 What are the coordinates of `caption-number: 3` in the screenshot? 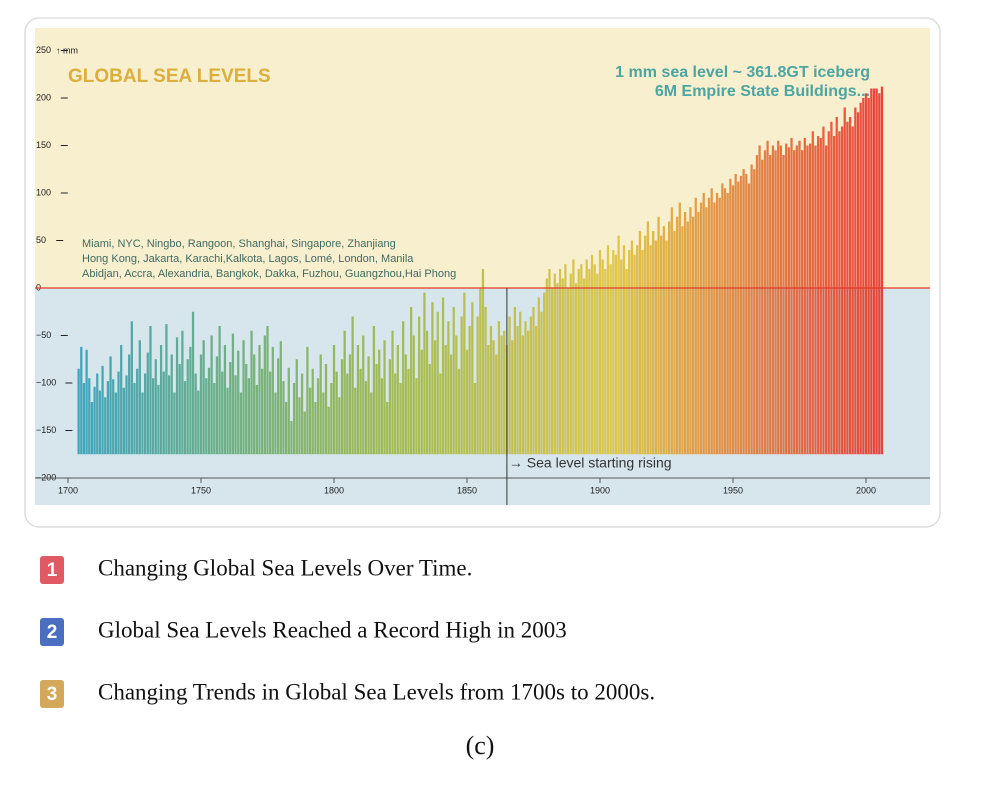 It's located at (52, 694).